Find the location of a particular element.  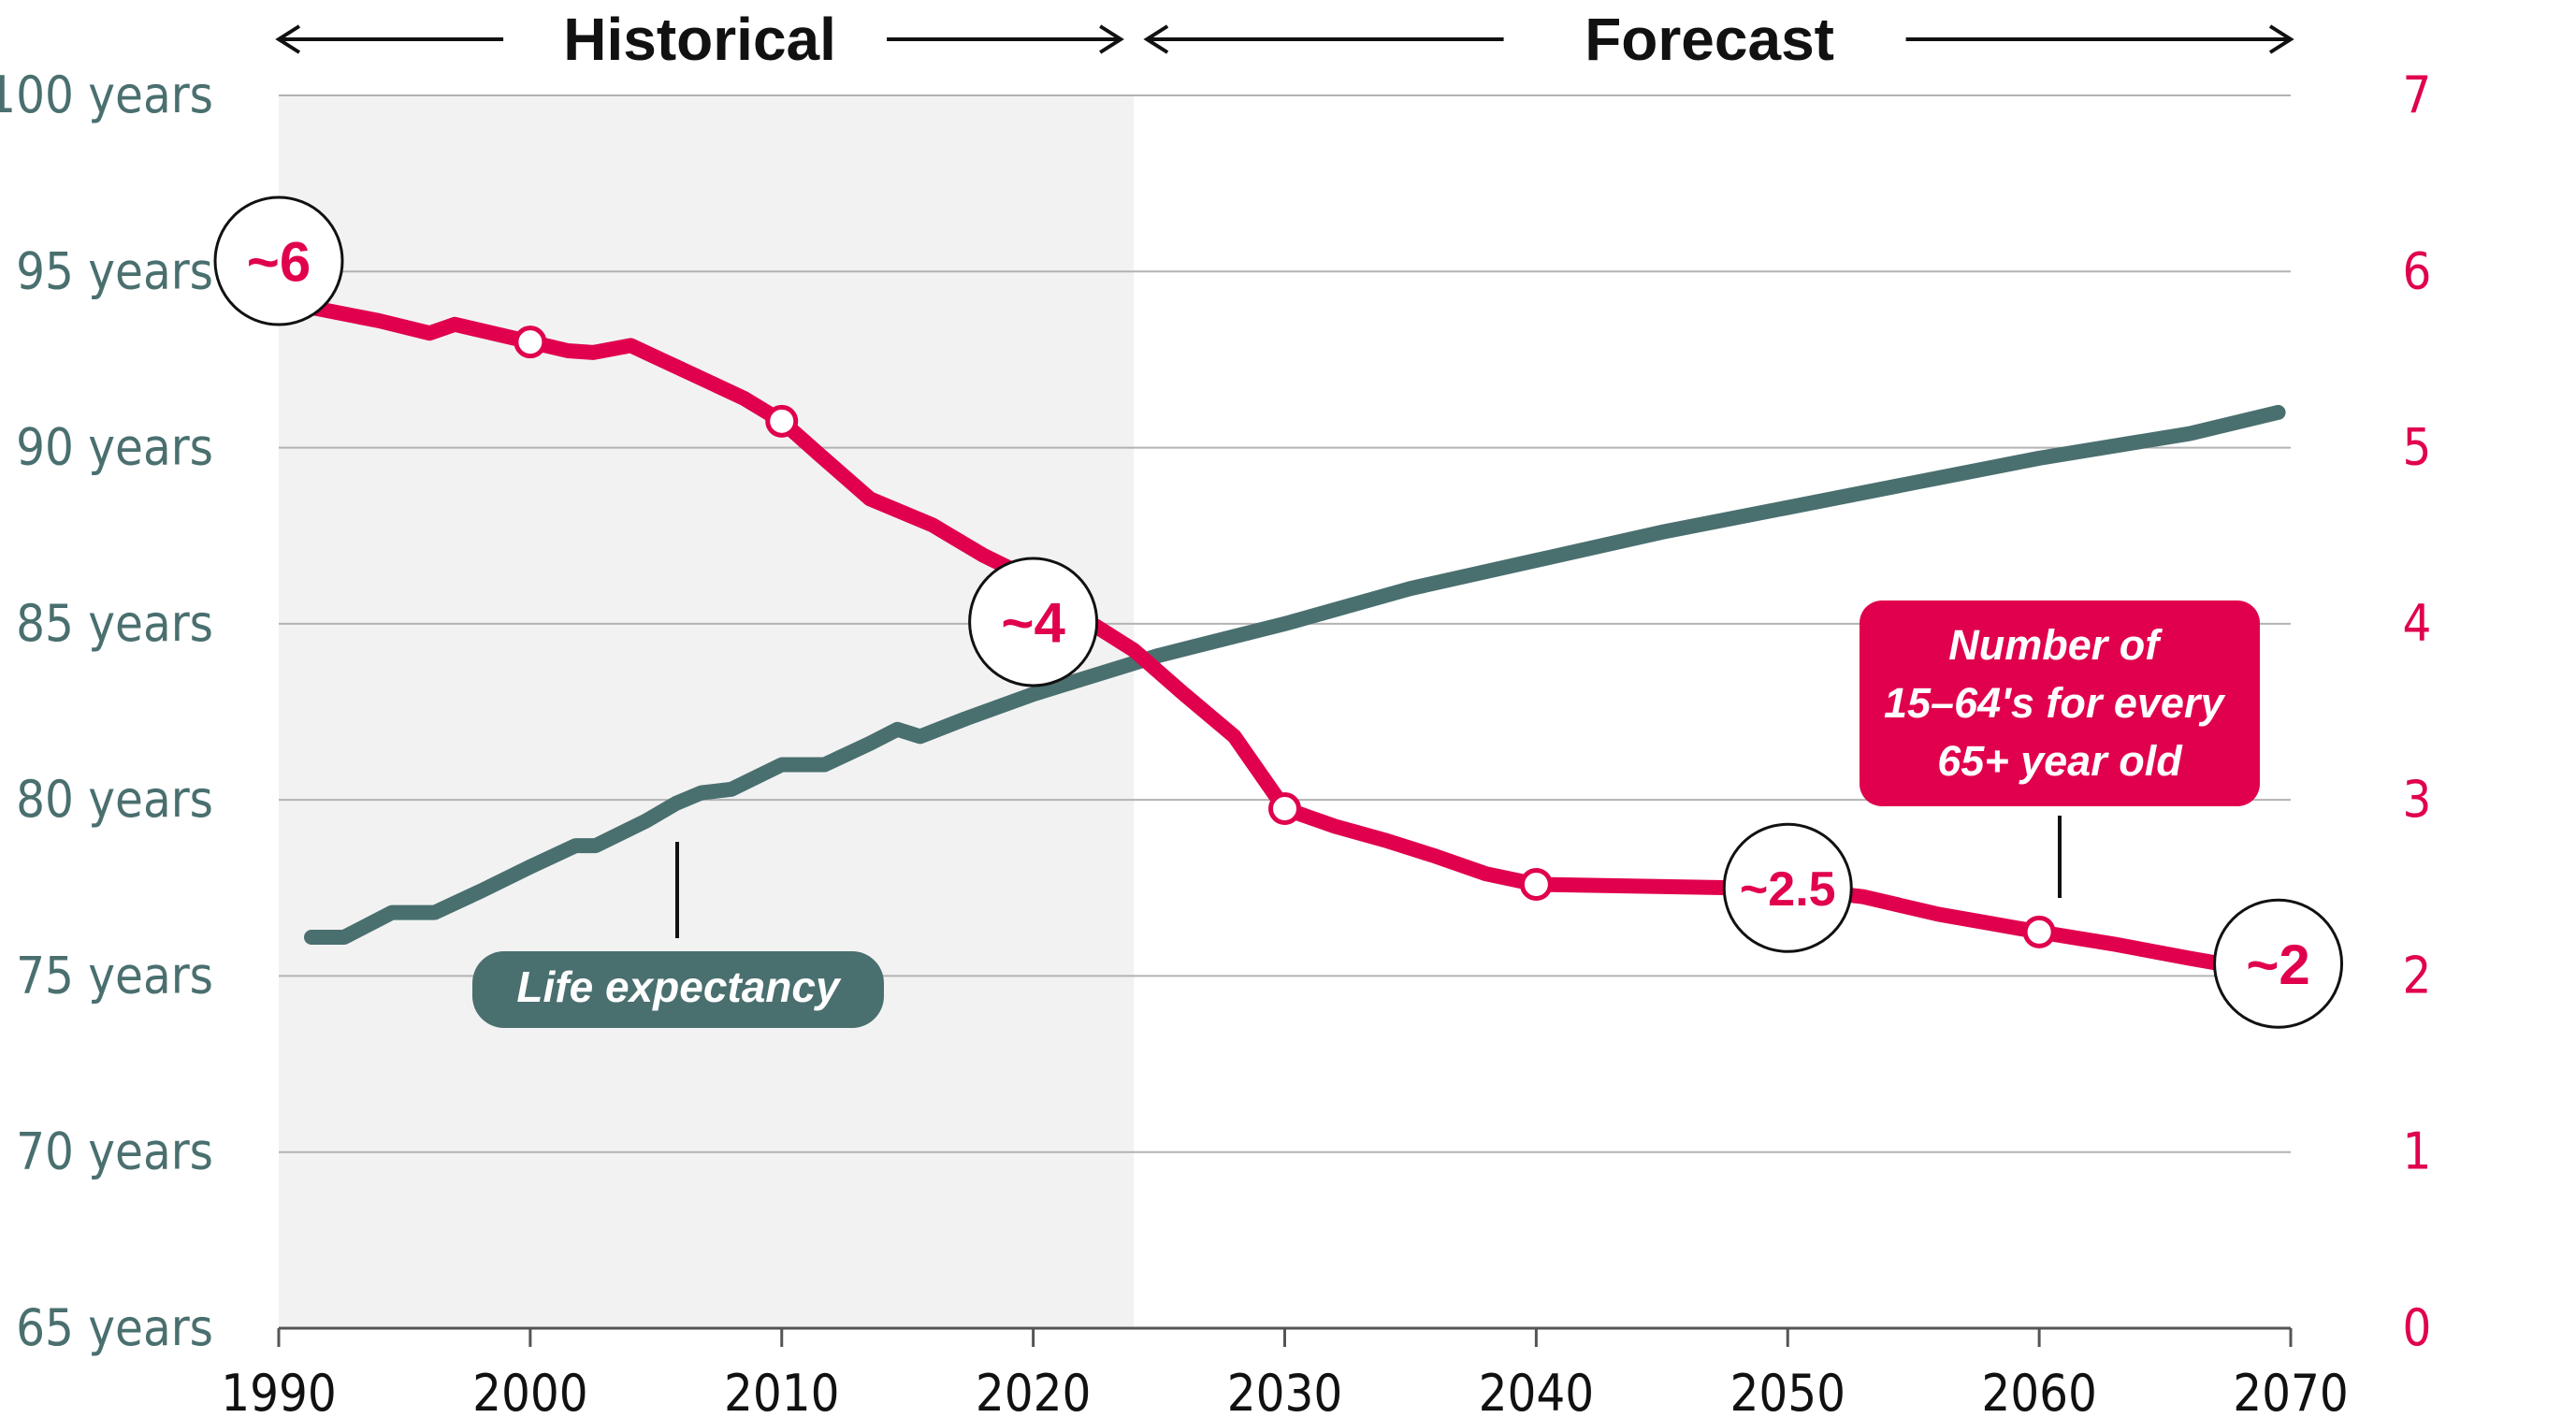

x-tick-label: 2050 is located at coordinates (1787, 1391).